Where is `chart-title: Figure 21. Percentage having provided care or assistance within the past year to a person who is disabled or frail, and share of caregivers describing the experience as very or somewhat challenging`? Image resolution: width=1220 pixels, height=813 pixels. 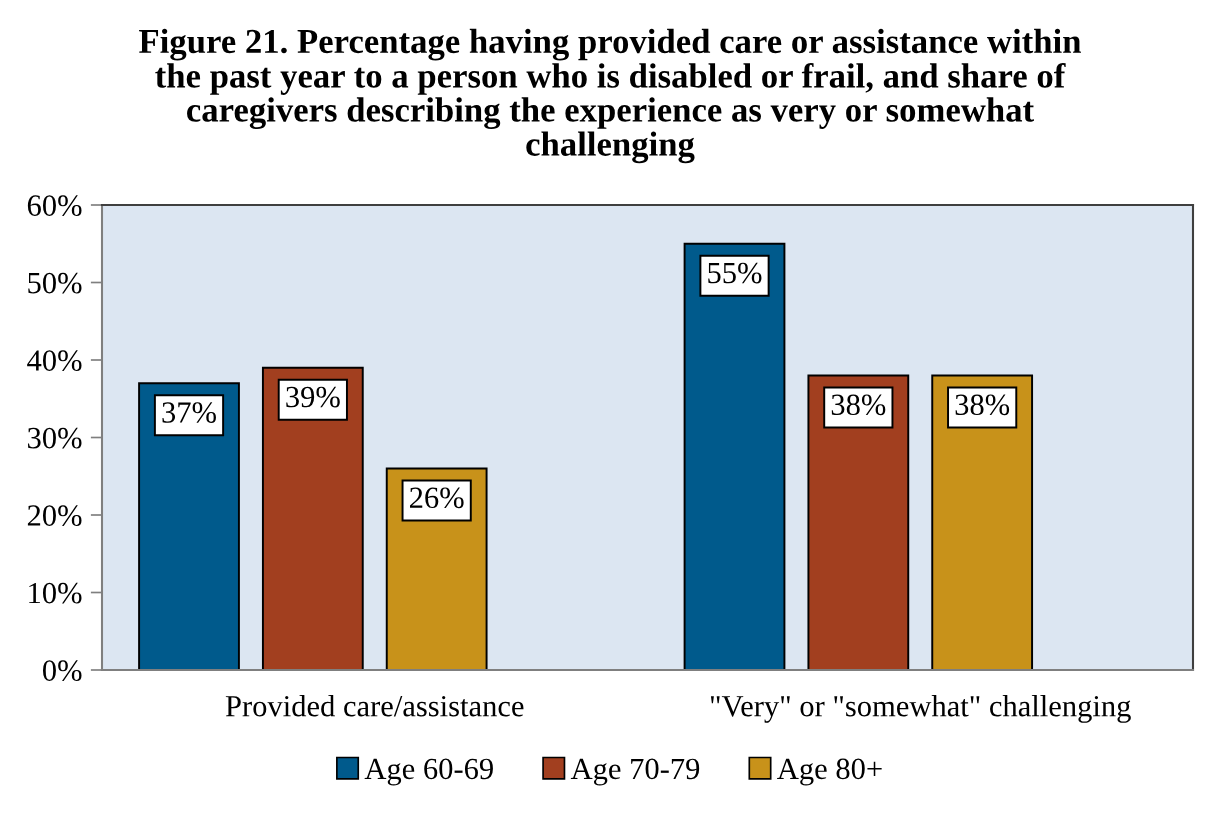 chart-title: Figure 21. Percentage having provided care or assistance within the past year to a person who is disabled or frail, and share of caregivers describing the experience as very or somewhat challenging is located at coordinates (610, 96).